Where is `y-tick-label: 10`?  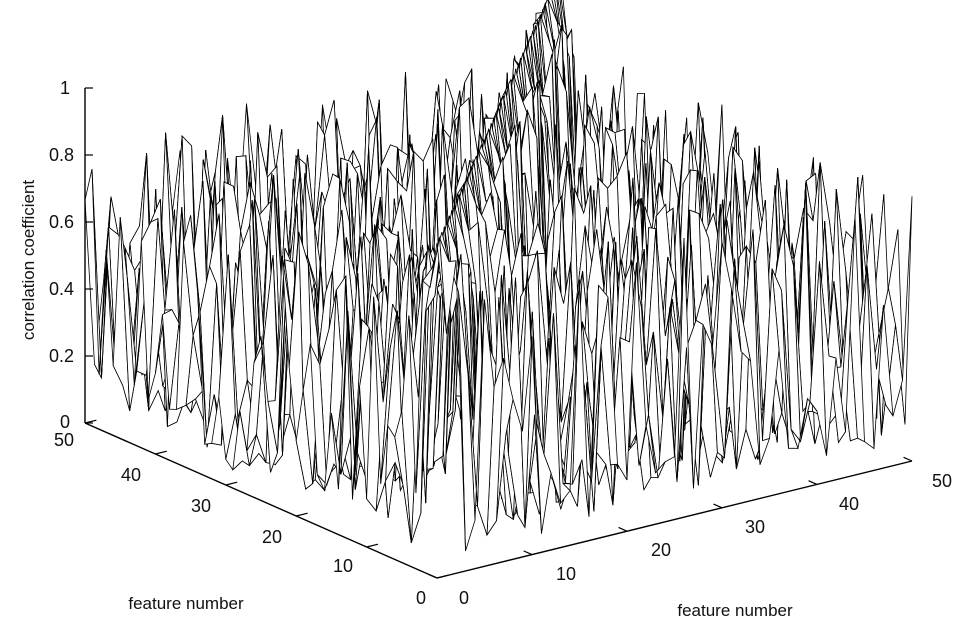
y-tick-label: 10 is located at coordinates (343, 566).